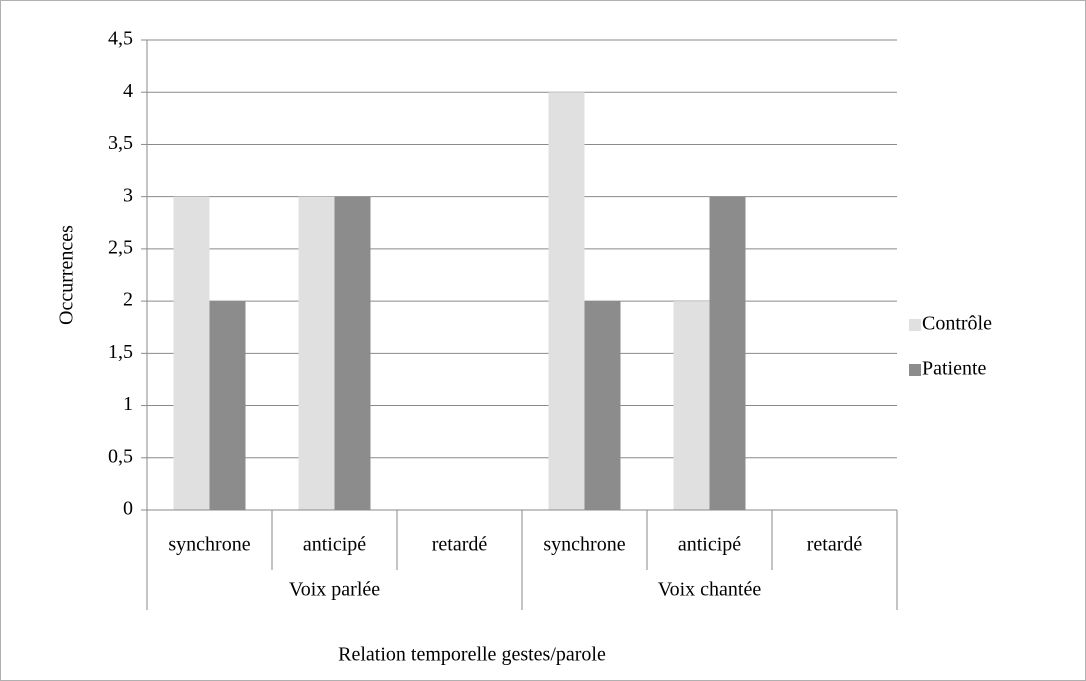 Image resolution: width=1086 pixels, height=681 pixels. Describe the element at coordinates (67, 275) in the screenshot. I see `y-axis-title: Occurrences` at that location.